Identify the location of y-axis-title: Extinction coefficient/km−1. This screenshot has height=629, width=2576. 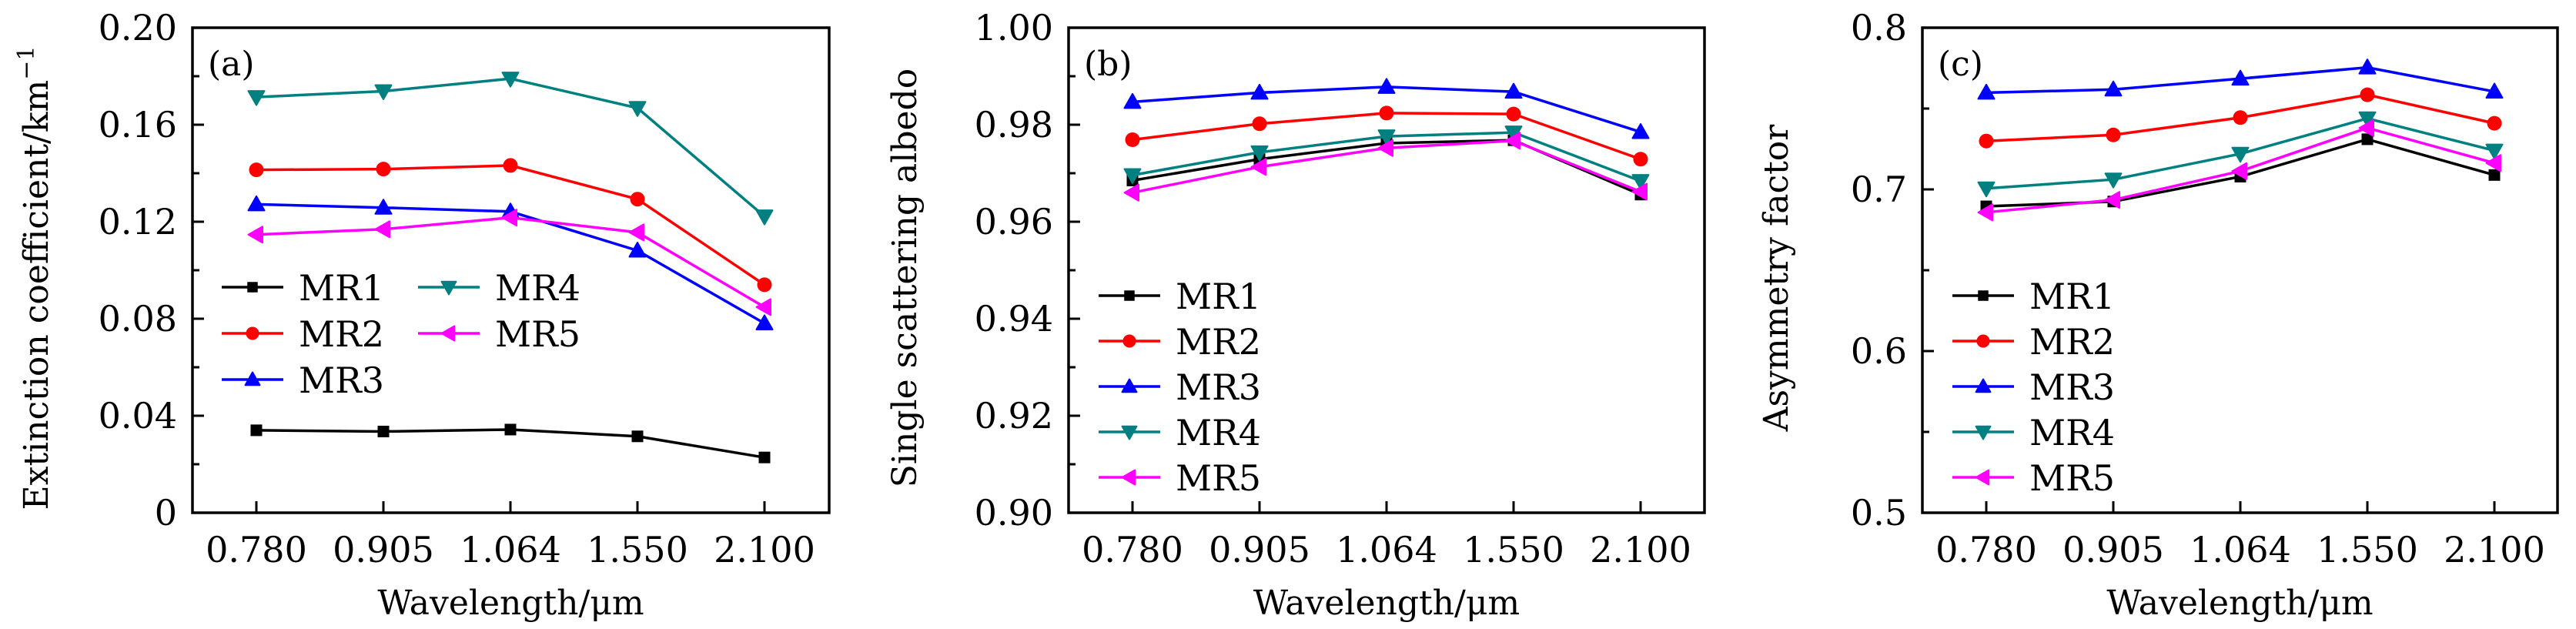
(35, 278).